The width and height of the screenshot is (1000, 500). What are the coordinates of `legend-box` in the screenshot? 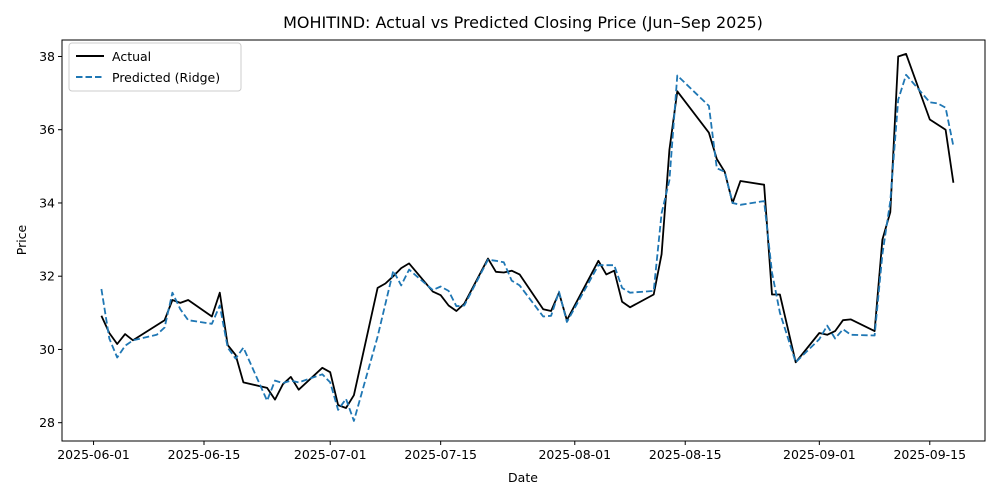 It's located at (155, 67).